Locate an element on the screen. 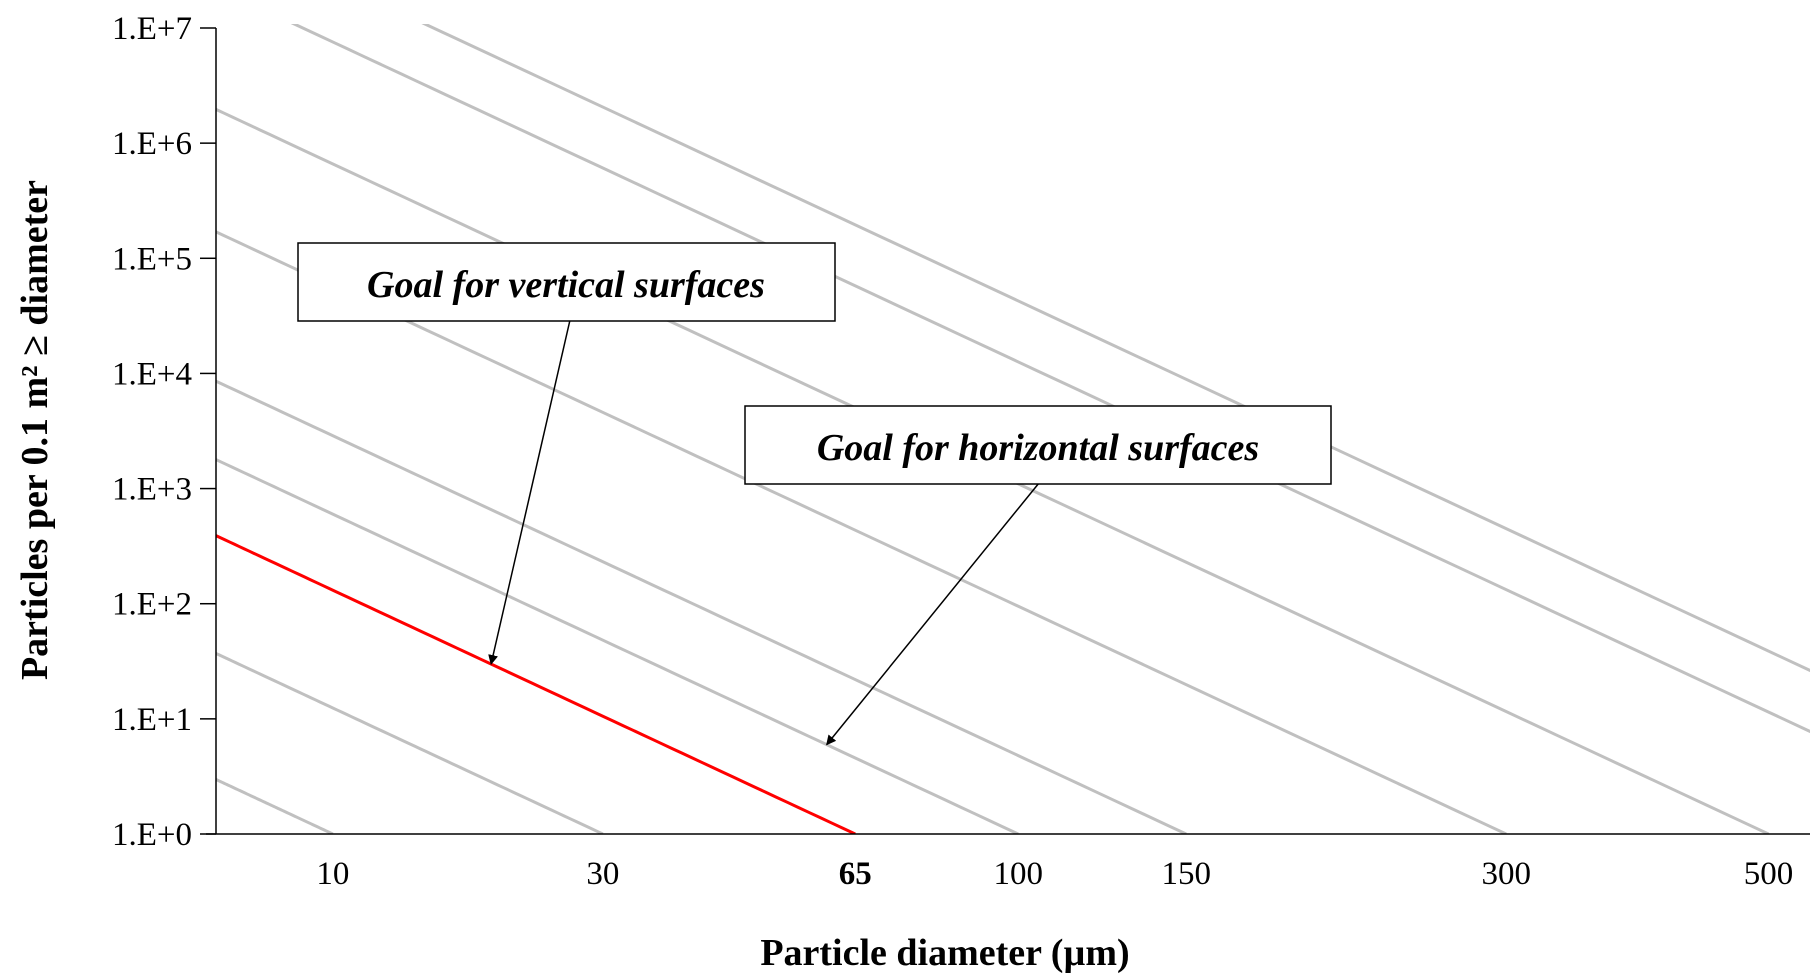  x-tick-label: 30 is located at coordinates (602, 874).